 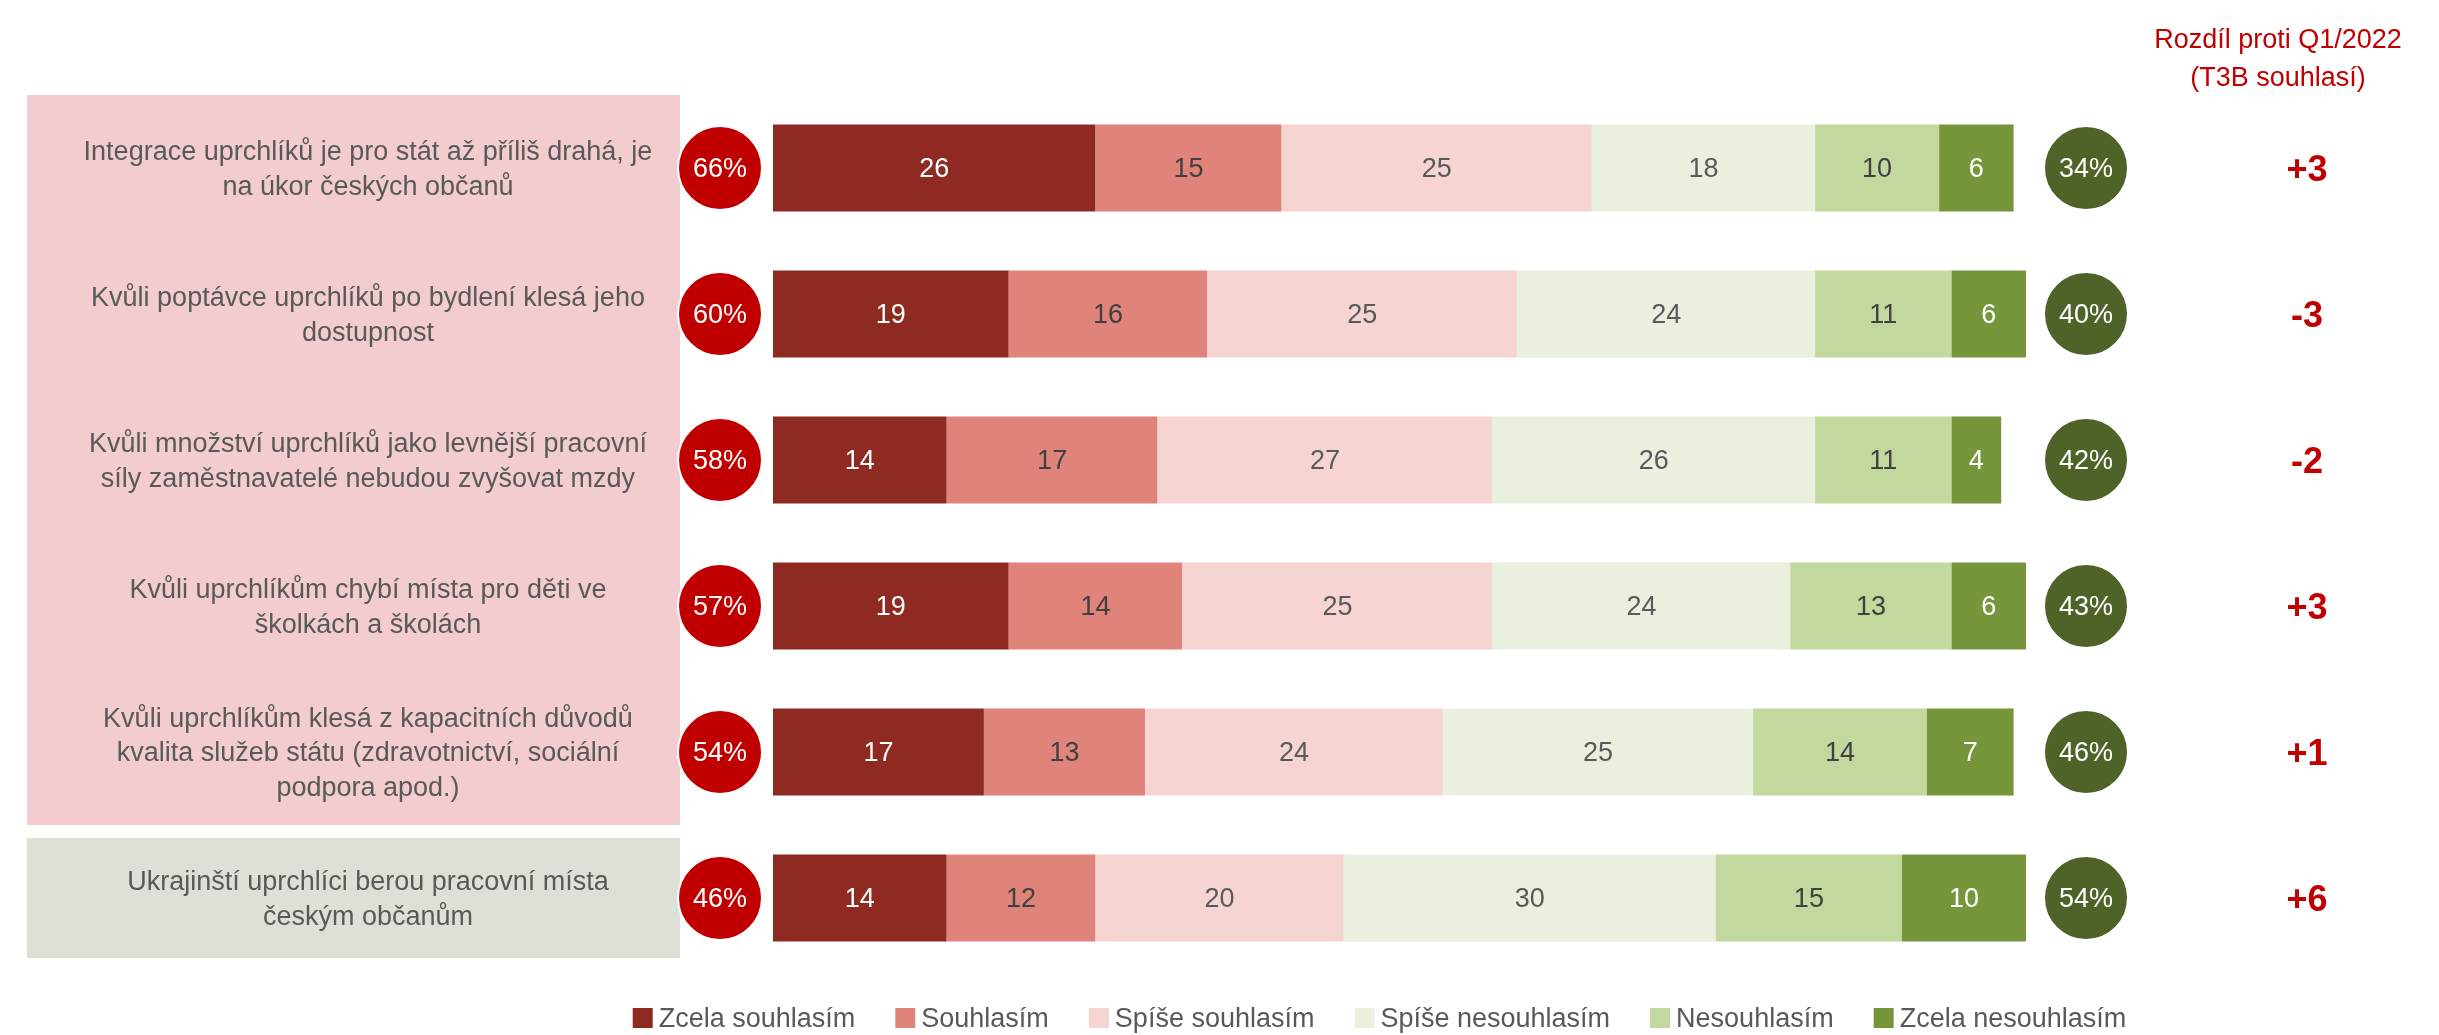 I want to click on y-tick-label: Kvůli množství uprchlíků jako levnější pracovní síly zaměstnavatelé nebudou zvyšovat mzdy, so click(x=368, y=460).